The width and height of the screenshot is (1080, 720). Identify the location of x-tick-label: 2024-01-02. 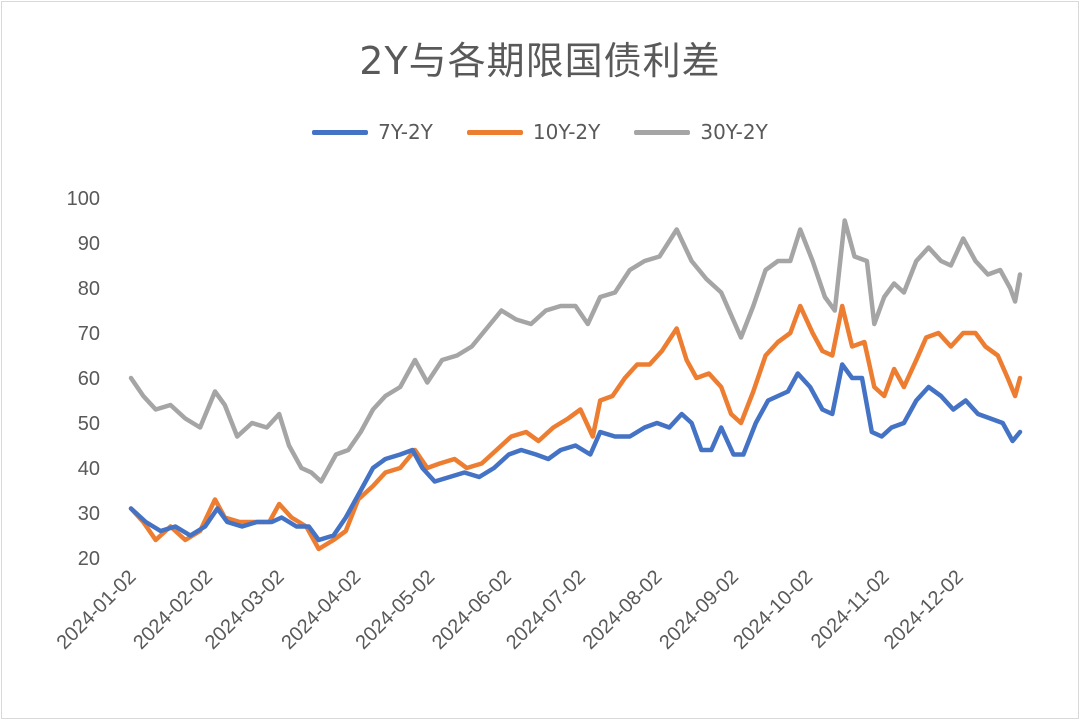
(97, 610).